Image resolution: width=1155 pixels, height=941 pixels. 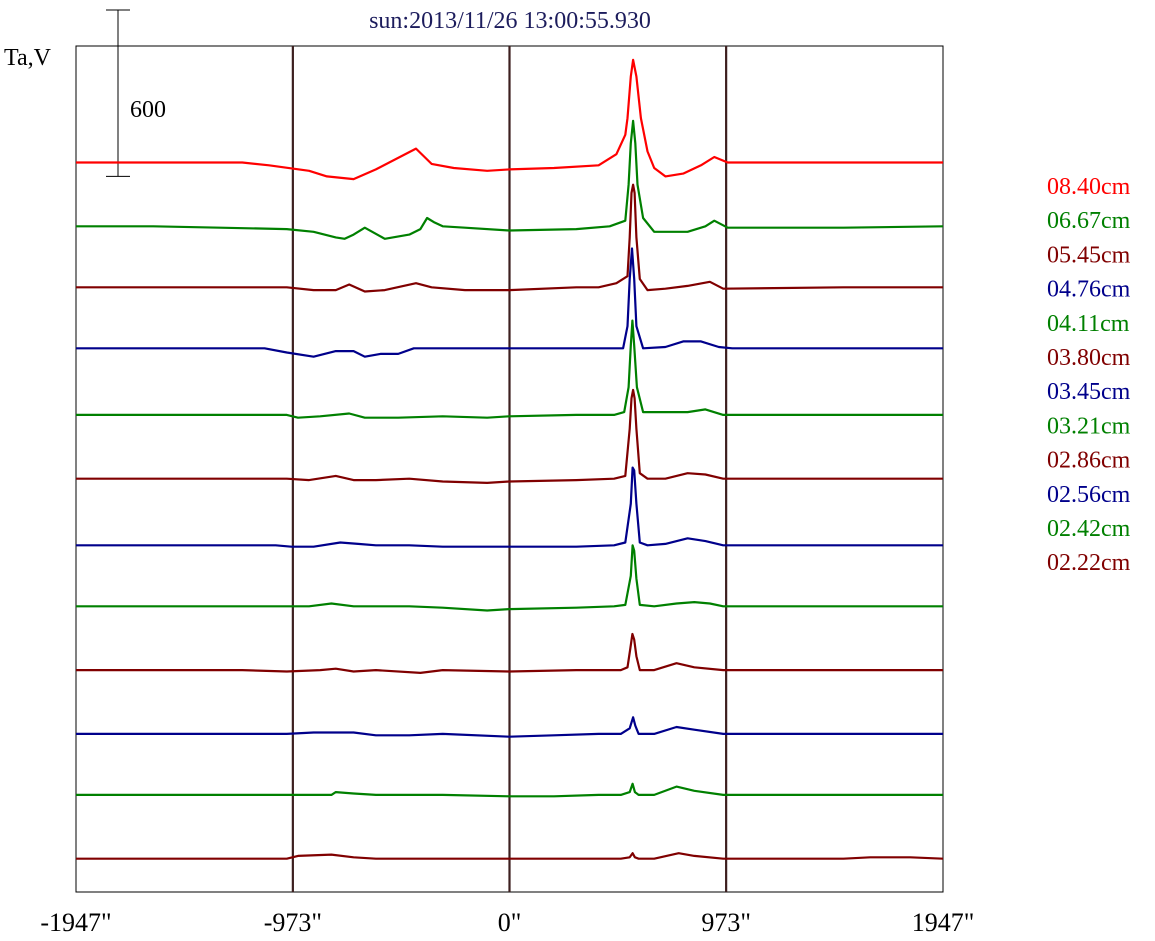 I want to click on x-tick-label: 973", so click(x=726, y=922).